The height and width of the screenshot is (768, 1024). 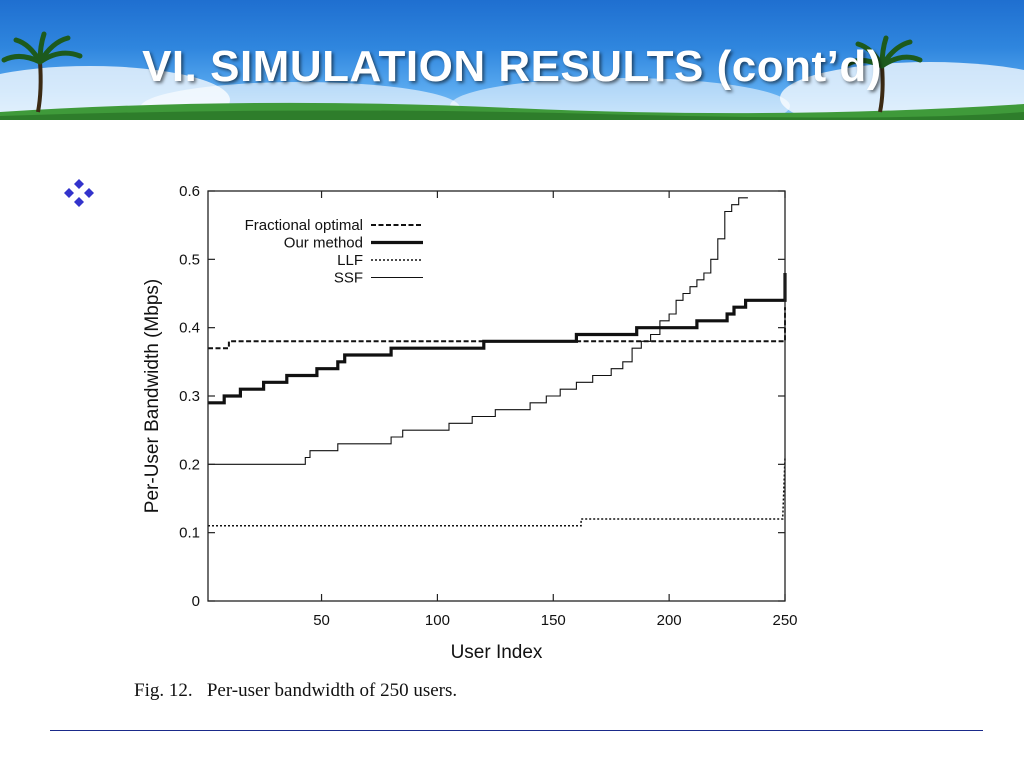 What do you see at coordinates (350, 260) in the screenshot?
I see `legend-label: LLF` at bounding box center [350, 260].